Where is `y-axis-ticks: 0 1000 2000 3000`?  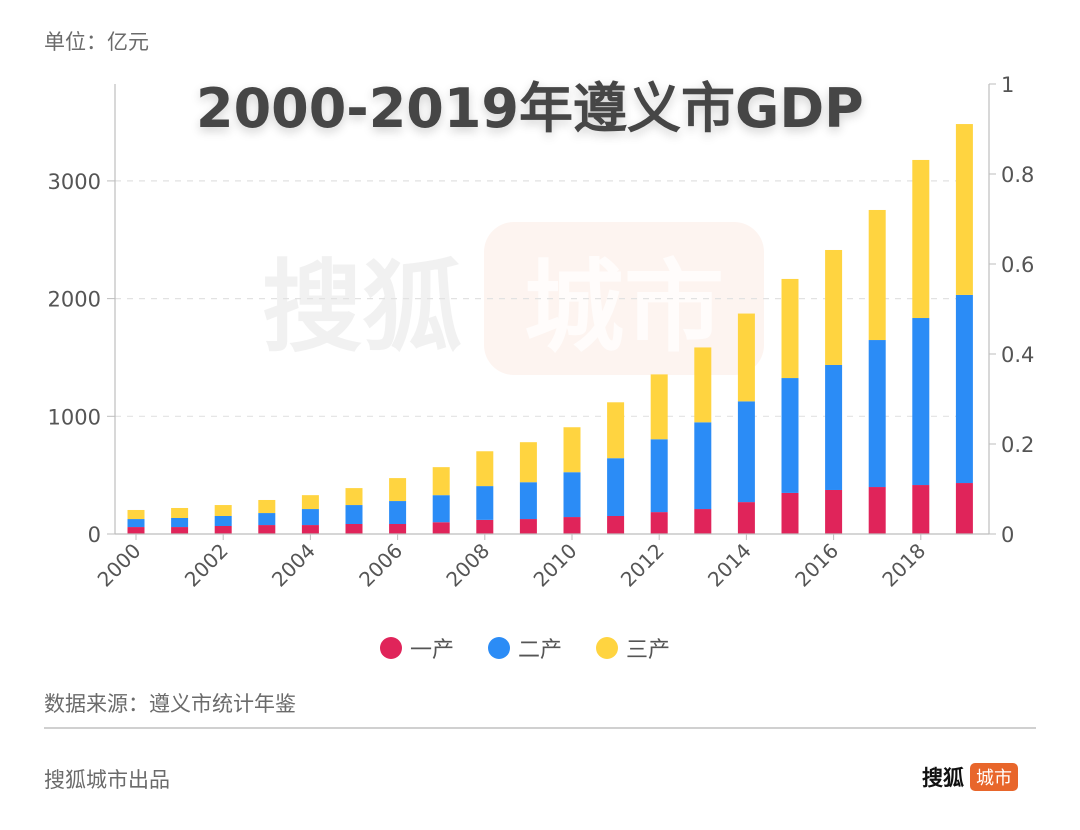
y-axis-ticks: 0 1000 2000 3000 is located at coordinates (81, 358).